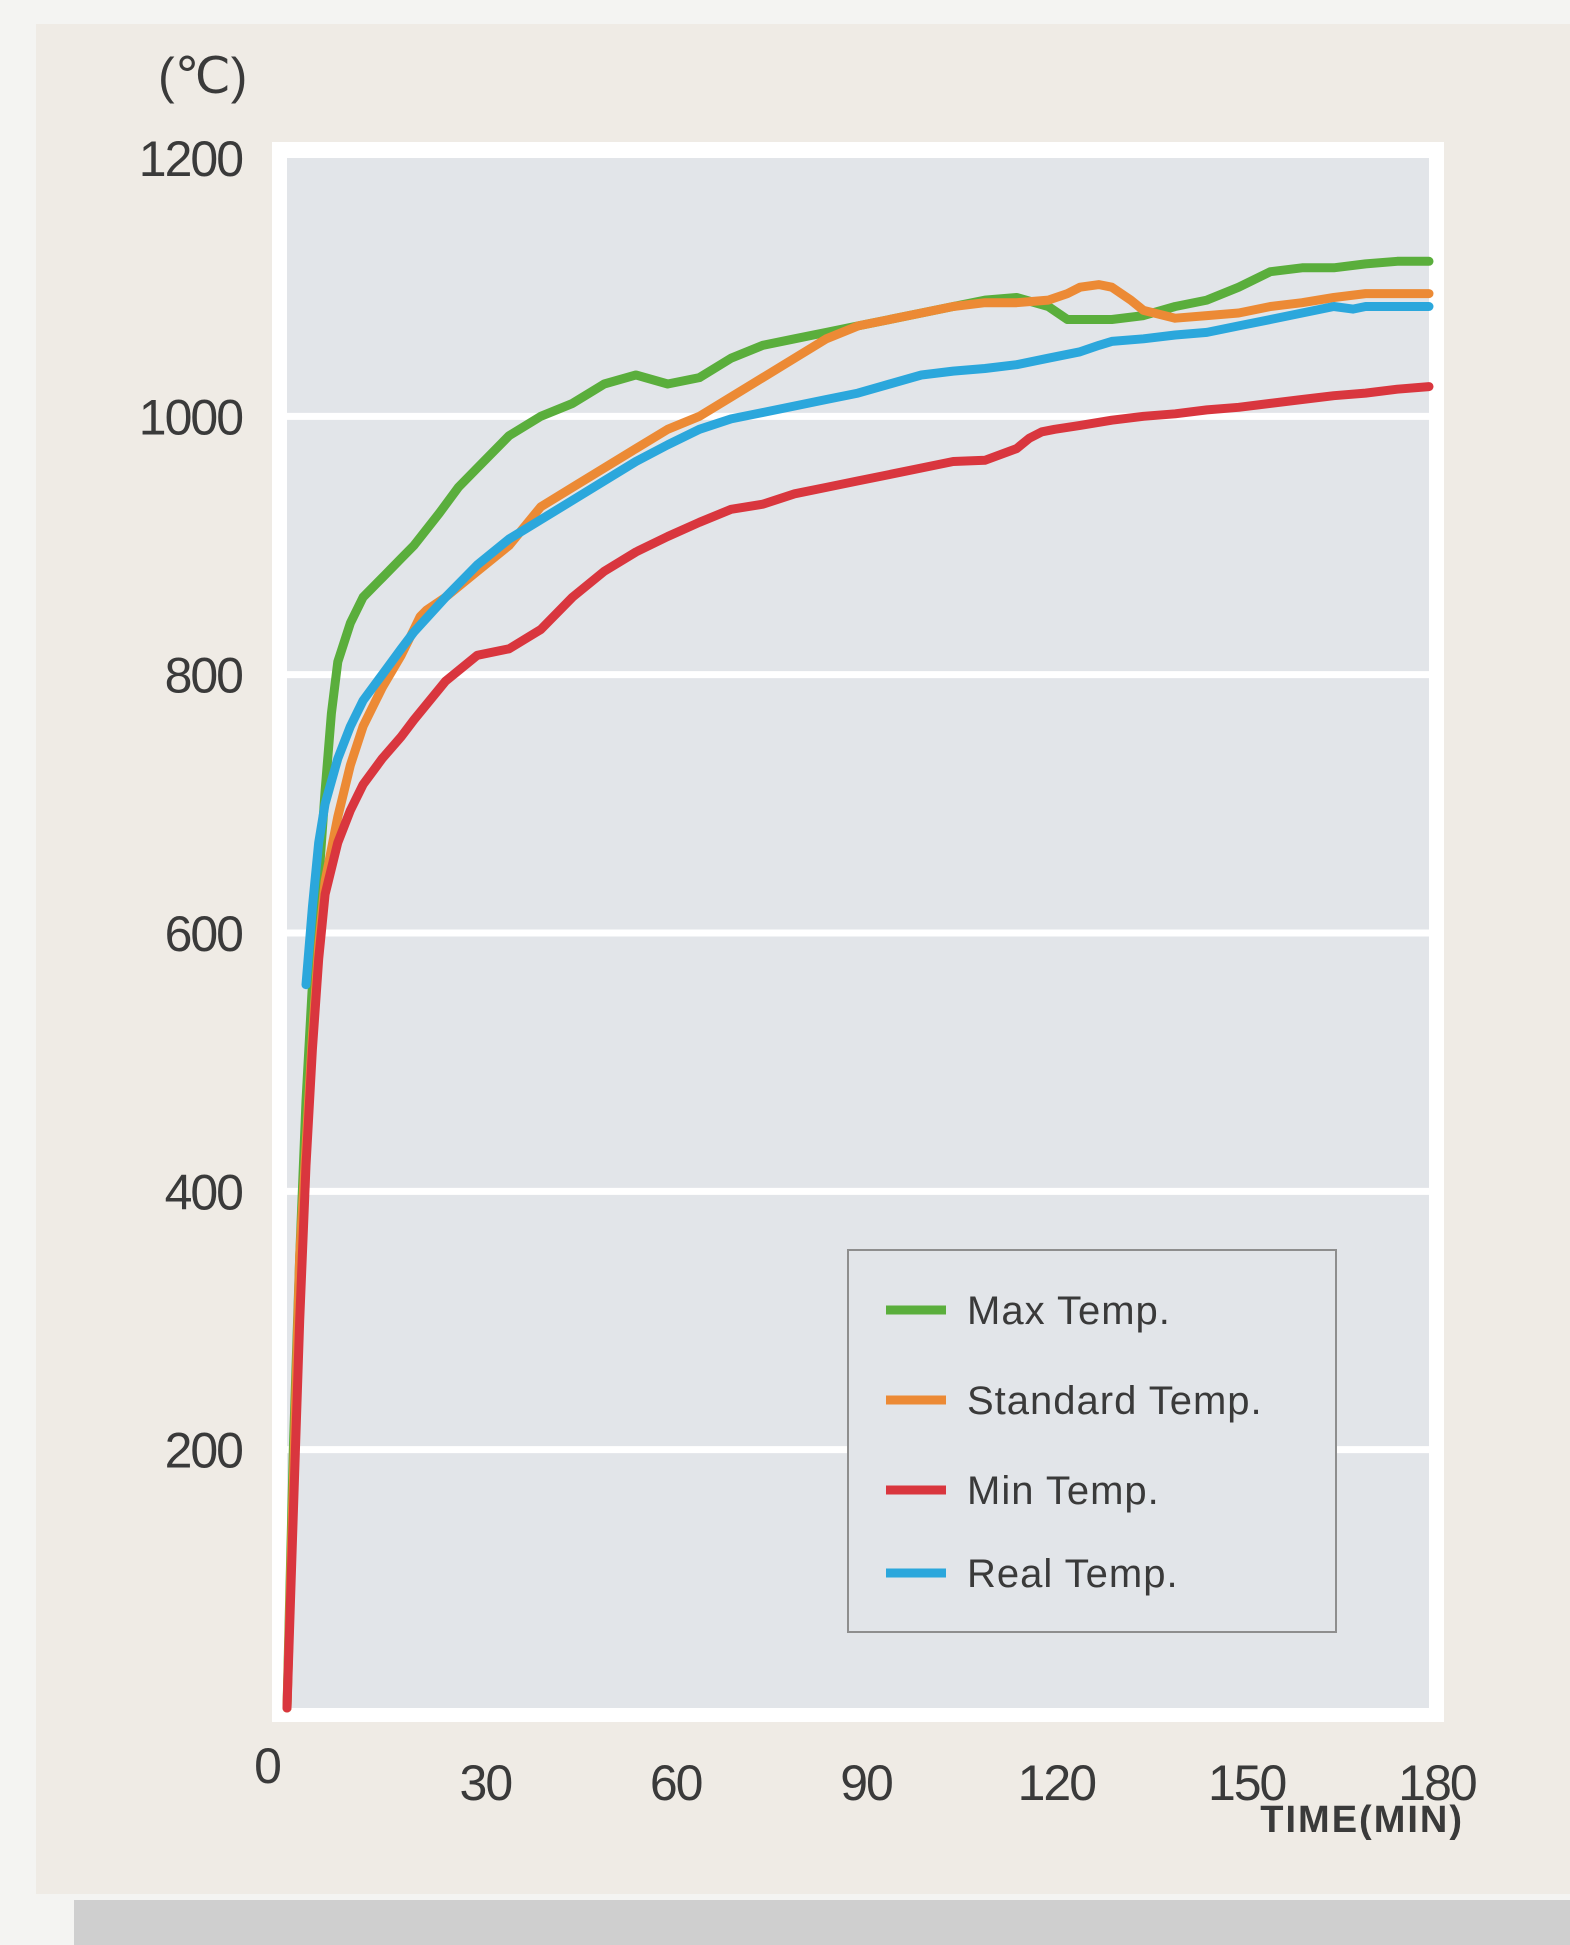 The width and height of the screenshot is (1570, 1945). I want to click on y-tick-labels: 200 400 600 800 1000 1200, so click(191, 805).